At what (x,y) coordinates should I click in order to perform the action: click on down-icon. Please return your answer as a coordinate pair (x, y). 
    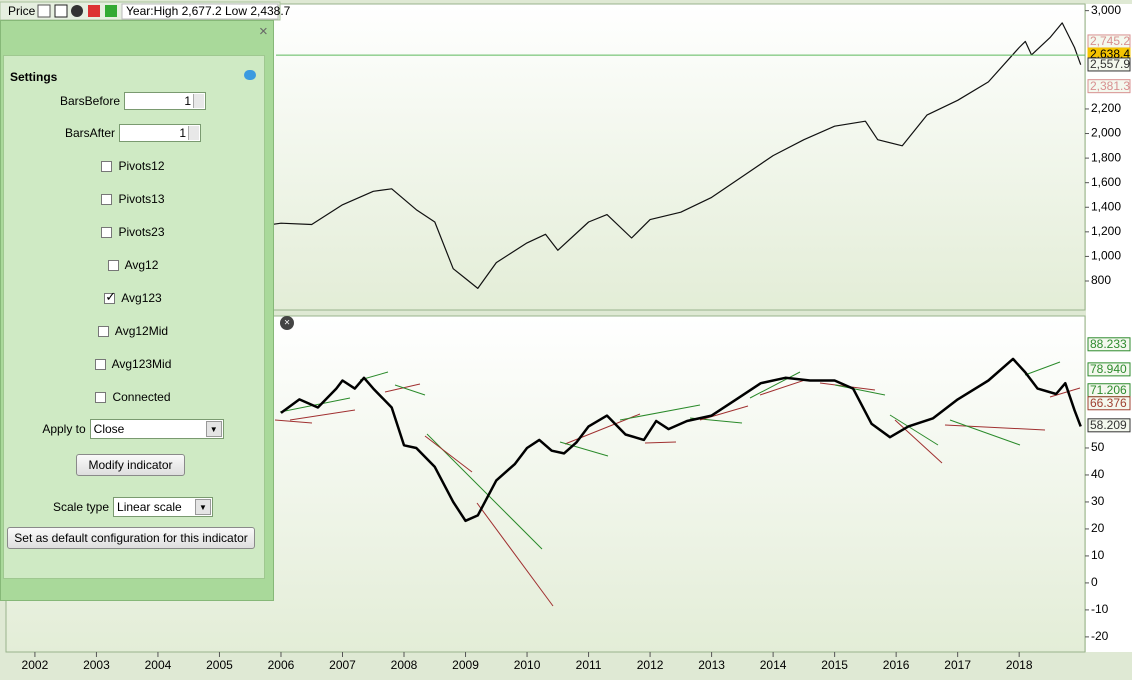
    Looking at the image, I should click on (94, 11).